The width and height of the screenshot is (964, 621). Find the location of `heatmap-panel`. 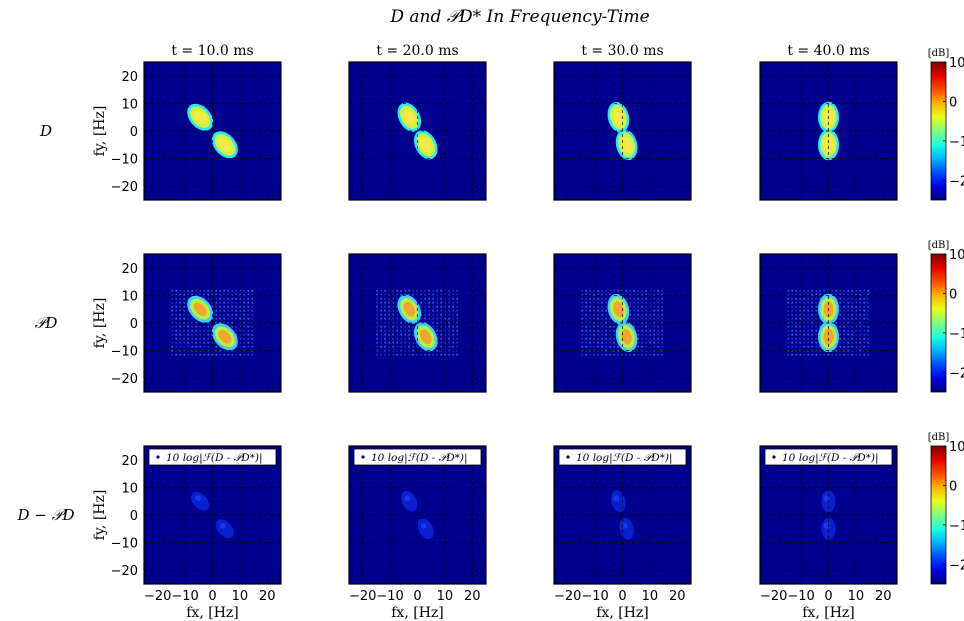

heatmap-panel is located at coordinates (622, 131).